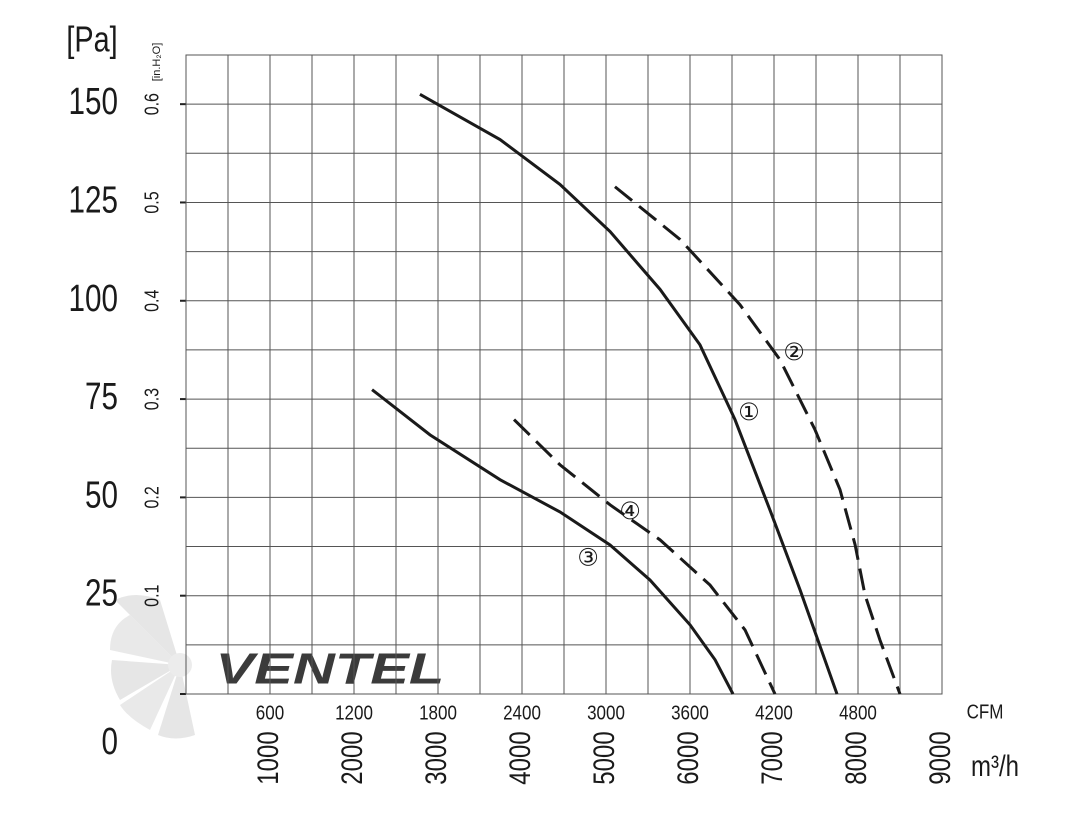 This screenshot has width=1067, height=815. I want to click on y2-tick-label: 0.5, so click(152, 202).